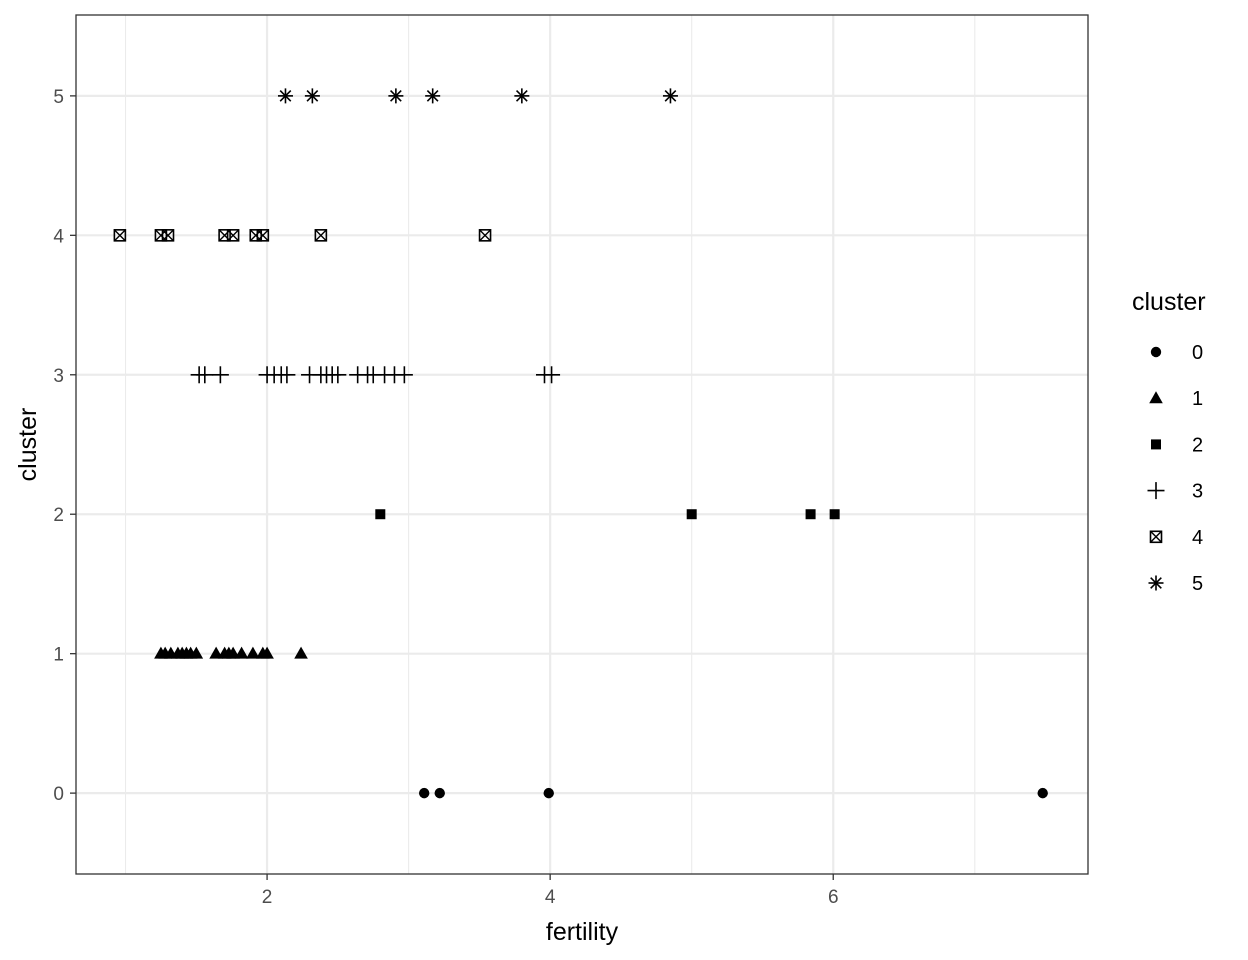 Image resolution: width=1248 pixels, height=960 pixels. What do you see at coordinates (1177, 445) in the screenshot?
I see `legend-item-2: 2` at bounding box center [1177, 445].